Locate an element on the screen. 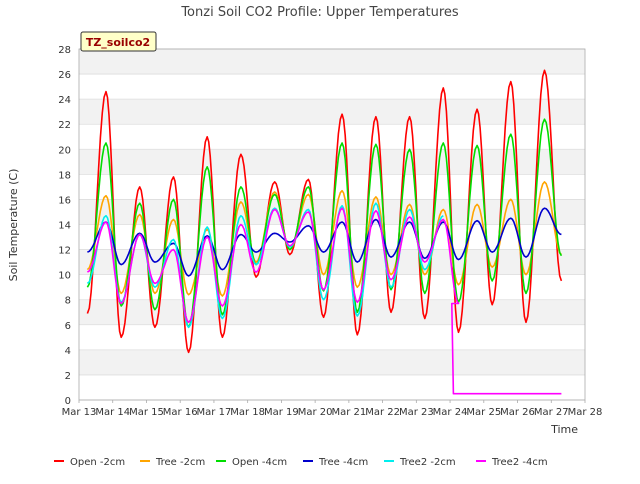 The image size is (640, 484). y-axis-label: Soil Temperature (C) is located at coordinates (13, 225).